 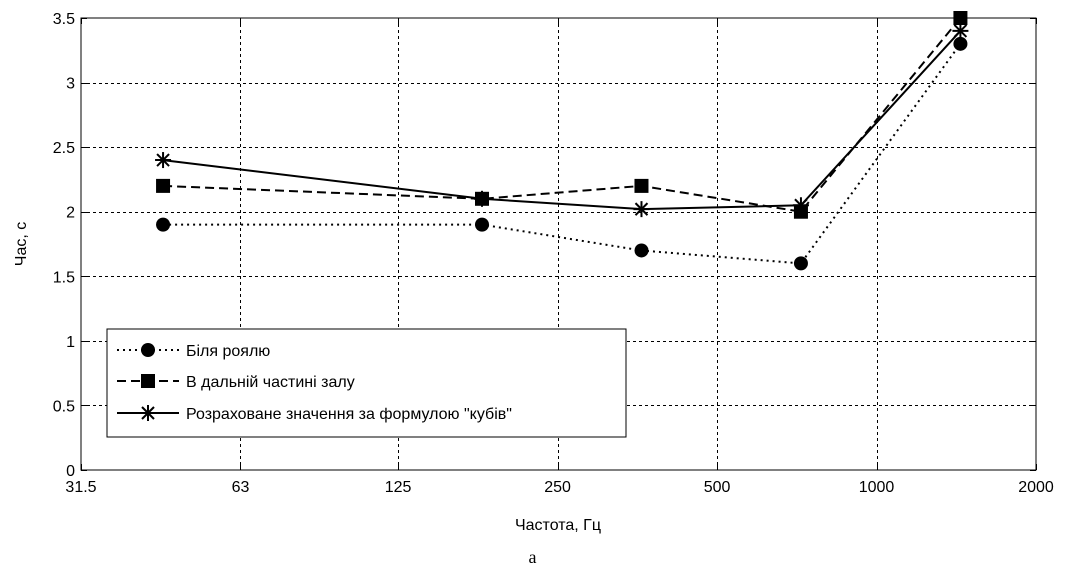 What do you see at coordinates (64, 19) in the screenshot?
I see `y-tick-label: 3.5` at bounding box center [64, 19].